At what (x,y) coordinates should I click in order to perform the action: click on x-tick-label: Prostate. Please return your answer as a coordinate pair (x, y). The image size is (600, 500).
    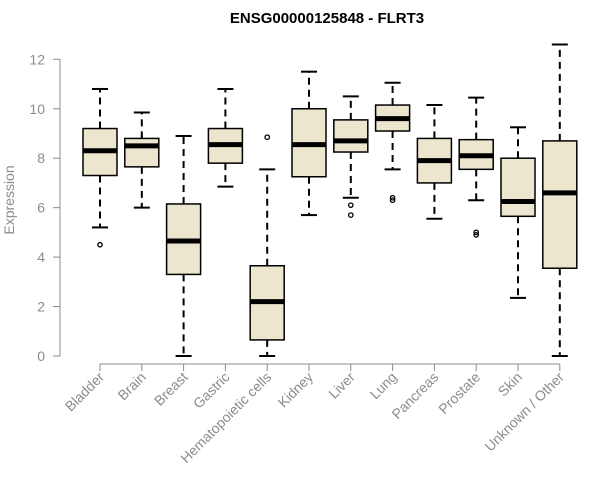
    Looking at the image, I should click on (459, 393).